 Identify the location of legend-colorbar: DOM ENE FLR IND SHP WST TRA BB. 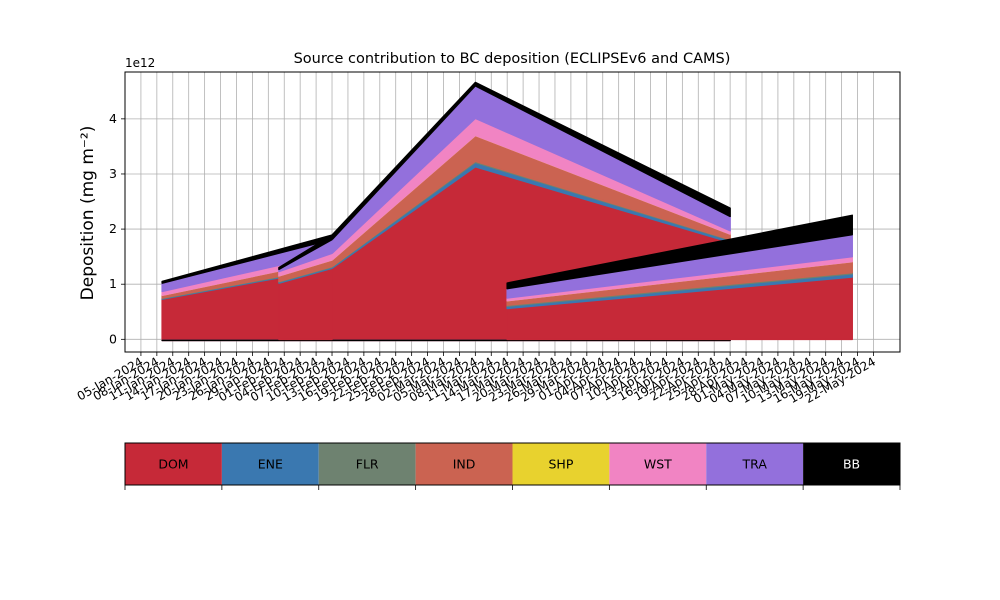
(512, 466).